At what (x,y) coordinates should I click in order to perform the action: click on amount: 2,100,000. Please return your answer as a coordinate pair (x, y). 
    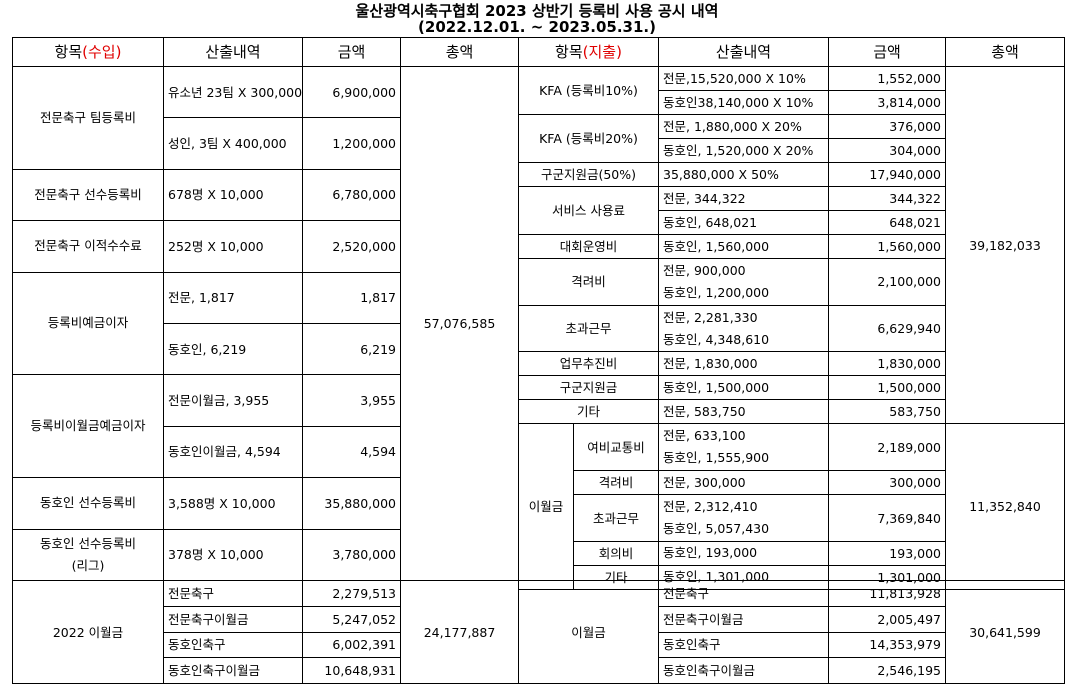
    Looking at the image, I should click on (887, 282).